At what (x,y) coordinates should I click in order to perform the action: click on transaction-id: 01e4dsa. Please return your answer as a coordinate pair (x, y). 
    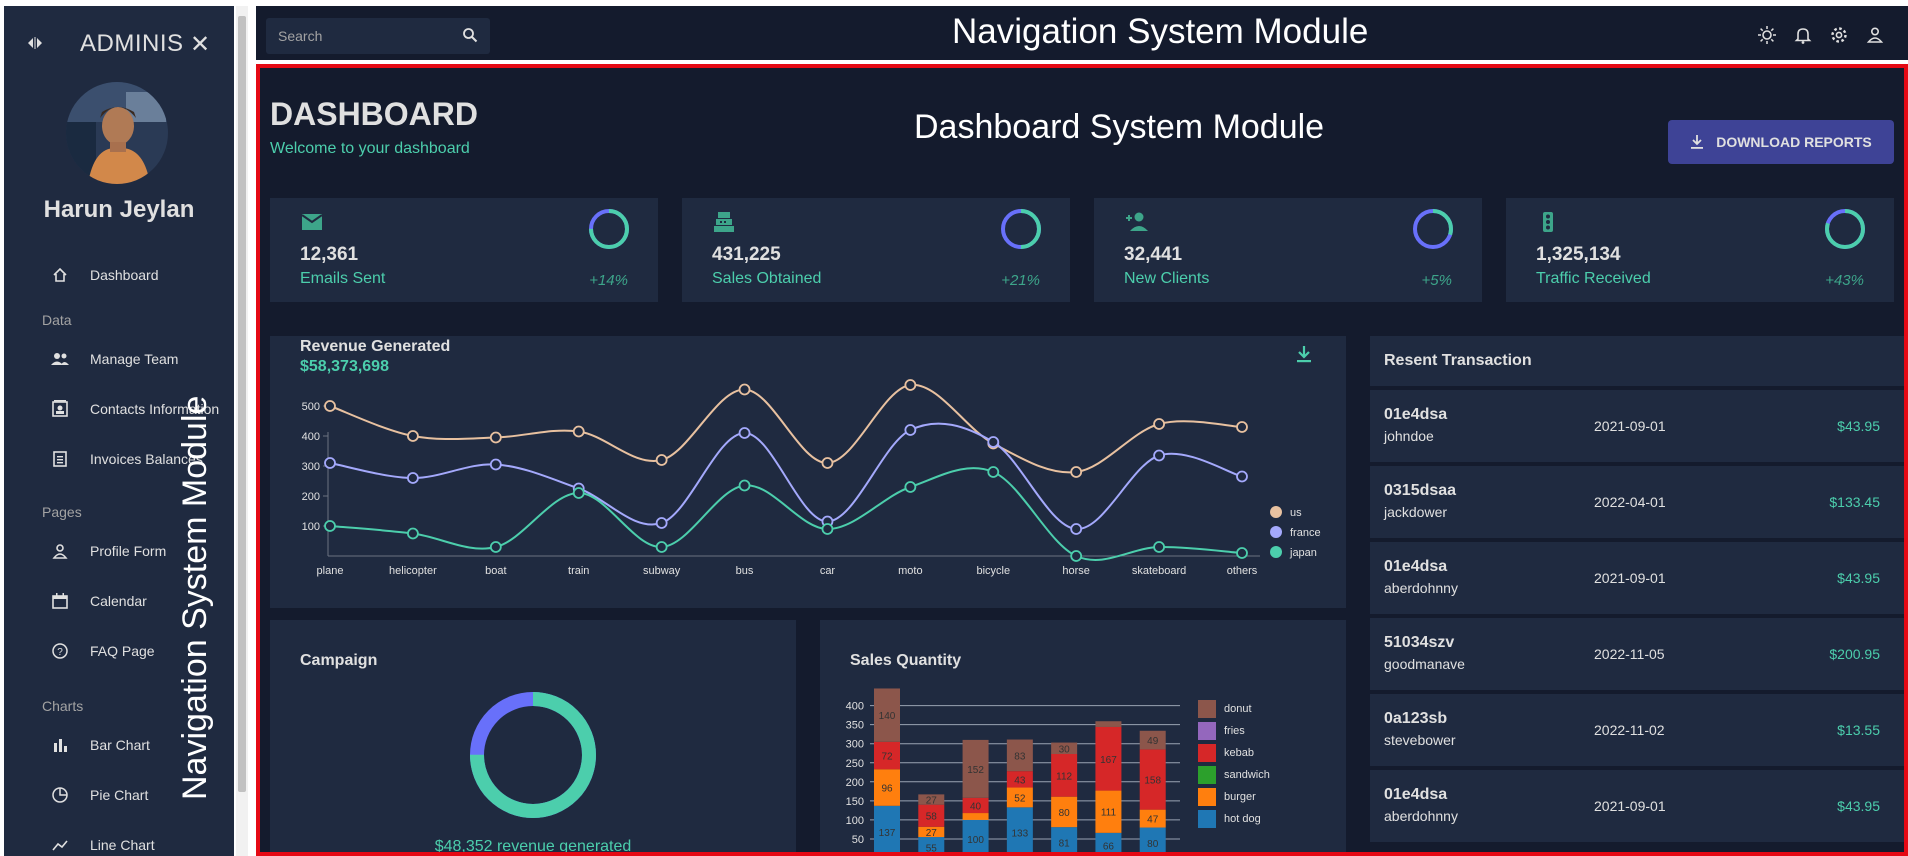
    Looking at the image, I should click on (1416, 794).